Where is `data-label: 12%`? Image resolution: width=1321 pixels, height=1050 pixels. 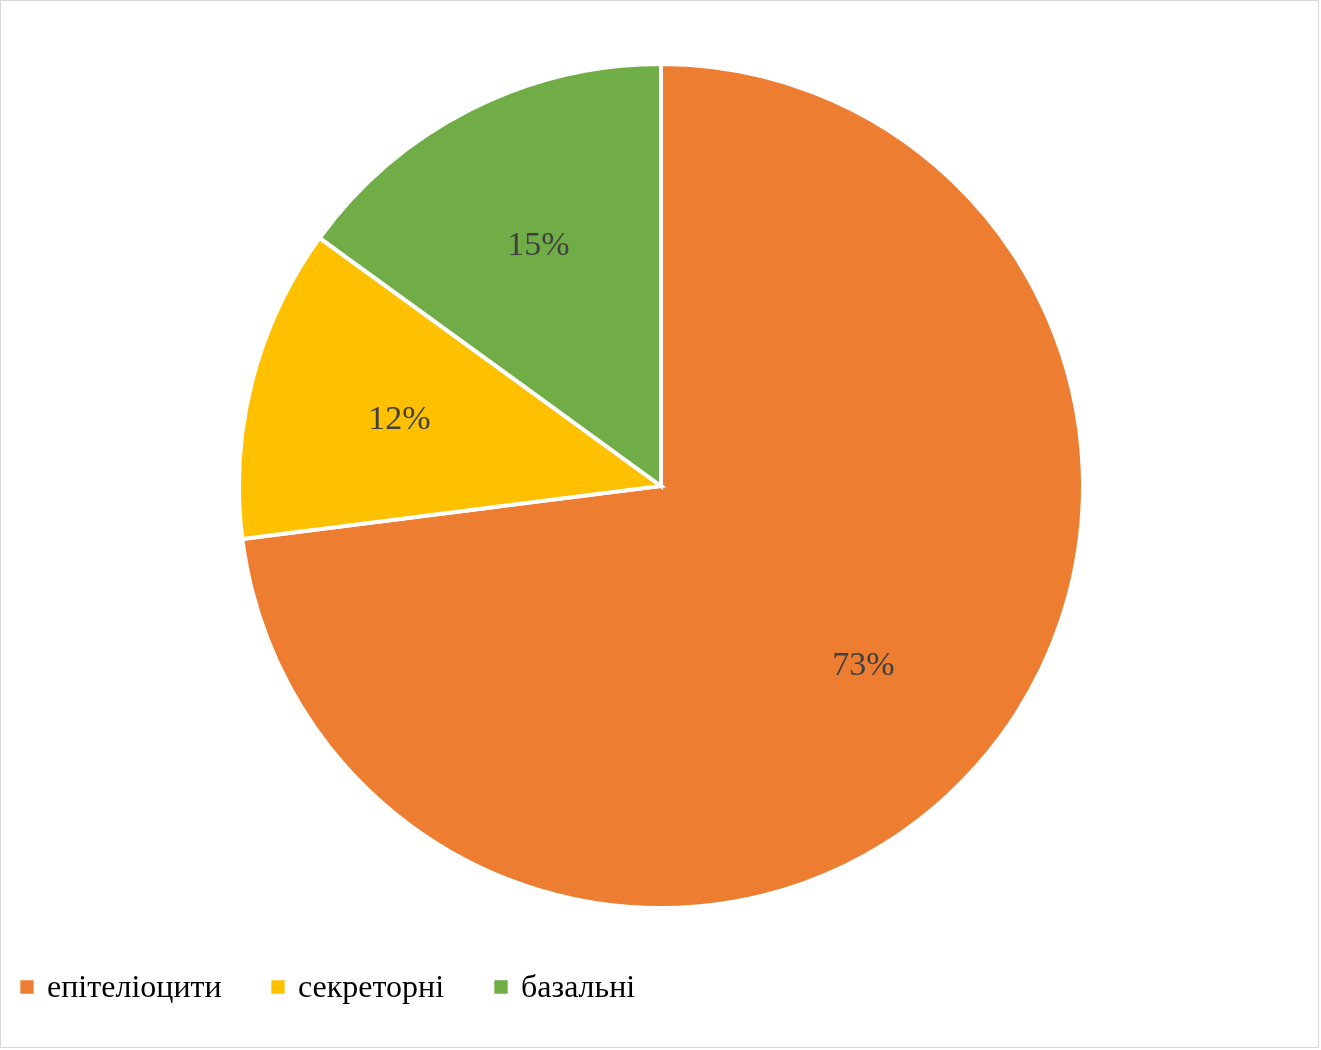 data-label: 12% is located at coordinates (399, 417).